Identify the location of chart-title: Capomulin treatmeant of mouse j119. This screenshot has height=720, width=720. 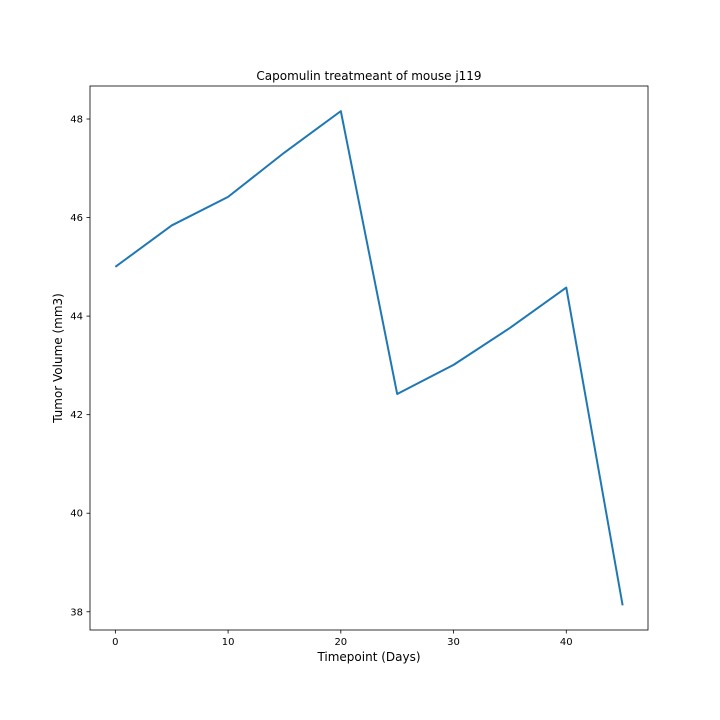
(368, 76).